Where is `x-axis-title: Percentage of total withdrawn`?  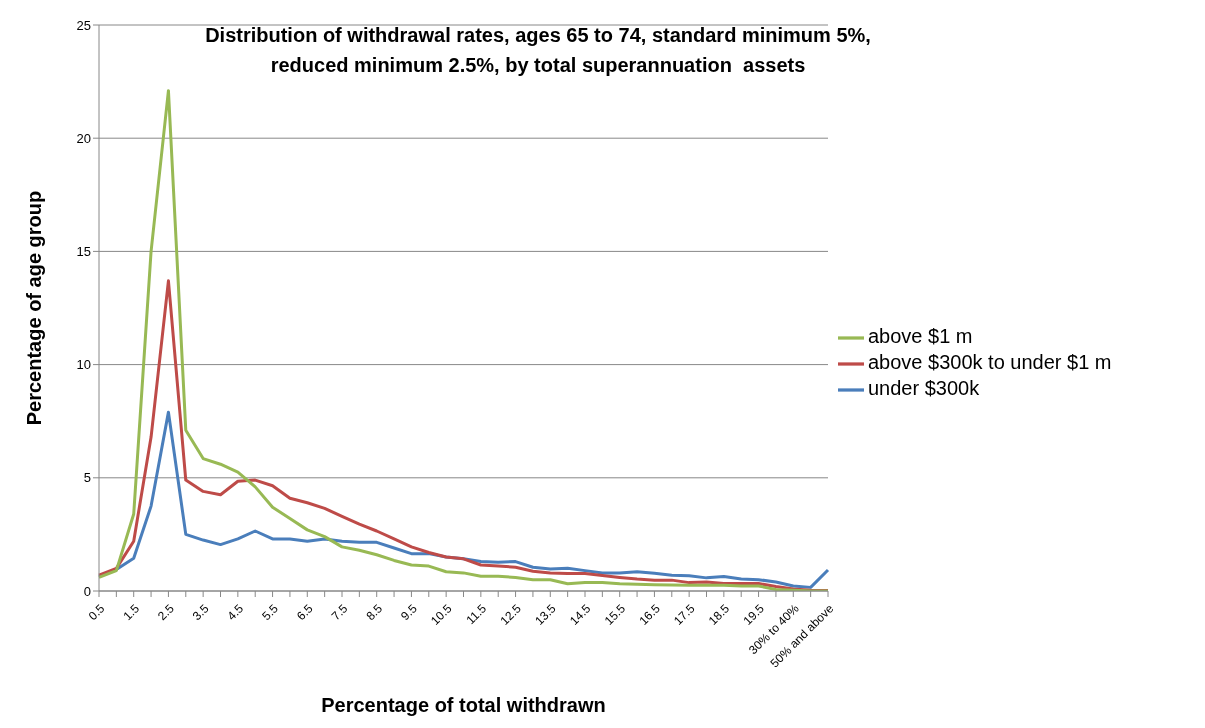
x-axis-title: Percentage of total withdrawn is located at coordinates (463, 705).